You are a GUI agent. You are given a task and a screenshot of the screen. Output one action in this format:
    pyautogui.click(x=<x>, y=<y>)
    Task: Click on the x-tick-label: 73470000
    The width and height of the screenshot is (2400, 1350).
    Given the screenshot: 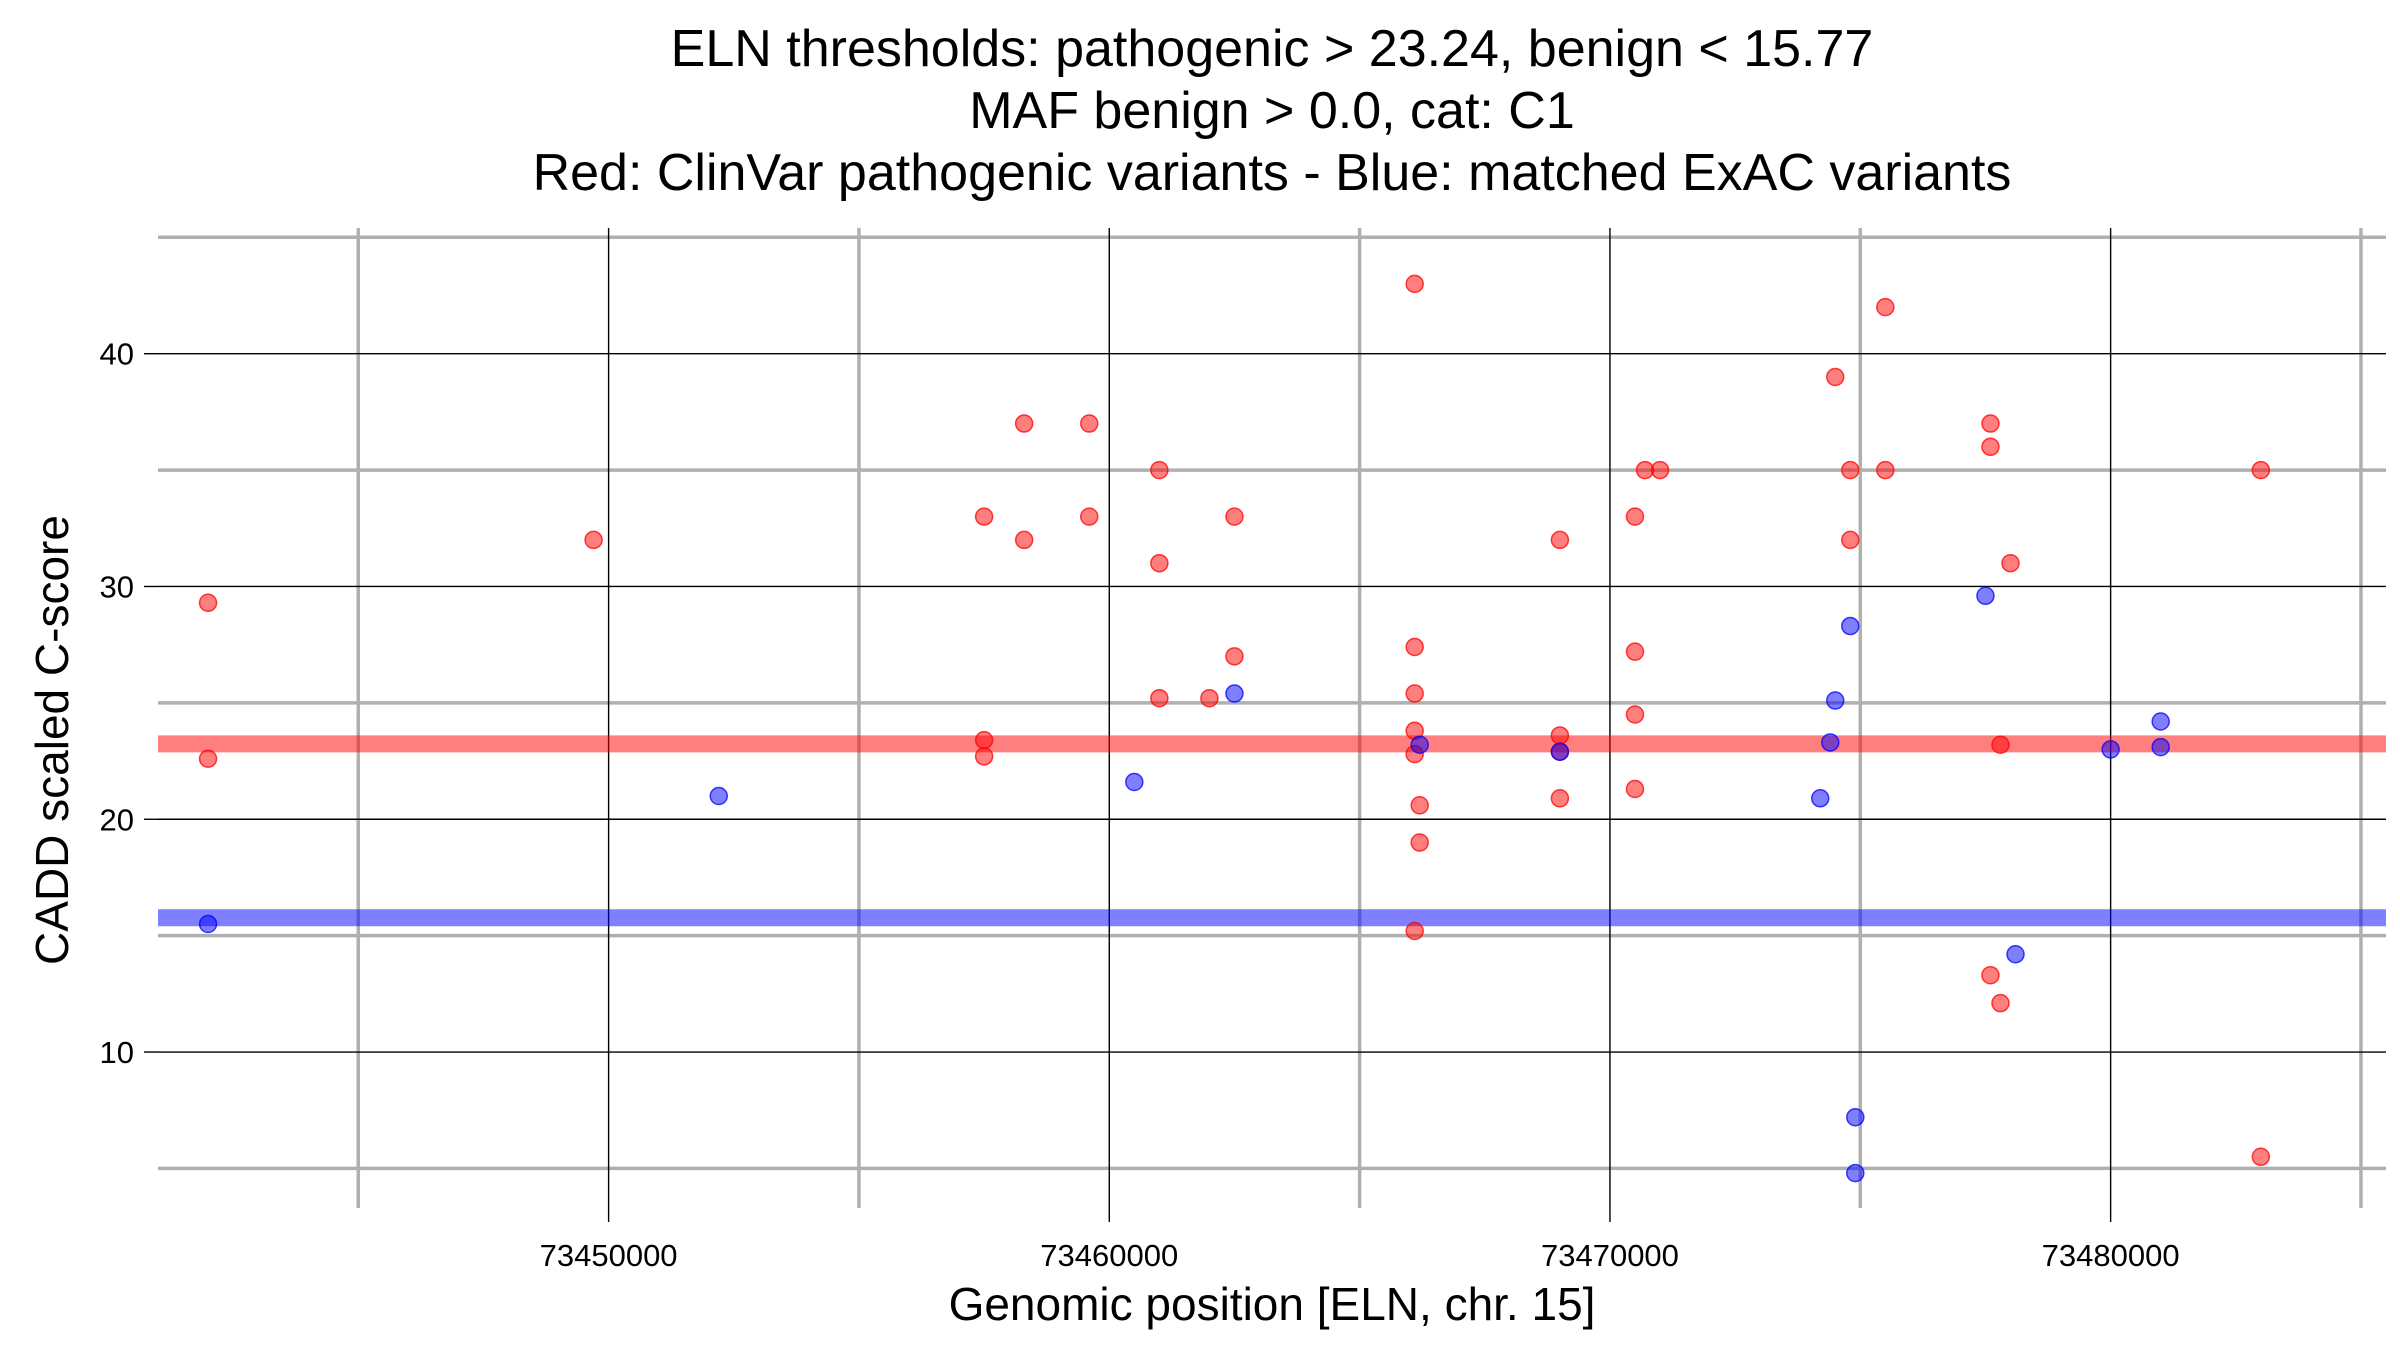 What is the action you would take?
    pyautogui.click(x=1610, y=1255)
    